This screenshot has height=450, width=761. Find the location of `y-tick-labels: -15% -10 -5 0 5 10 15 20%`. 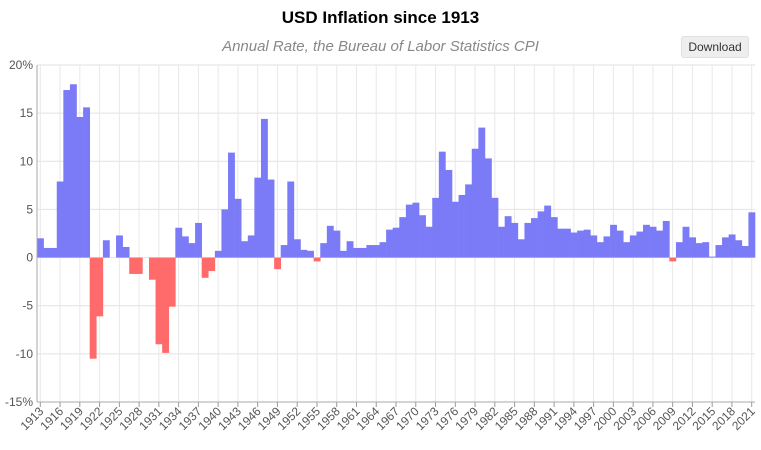

y-tick-labels: -15% -10 -5 0 5 10 15 20% is located at coordinates (19, 233).